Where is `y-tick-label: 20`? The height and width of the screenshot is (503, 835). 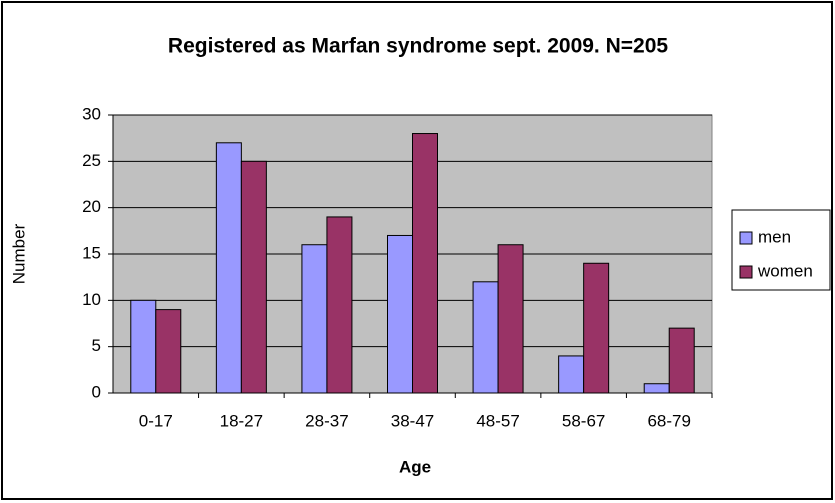
y-tick-label: 20 is located at coordinates (91, 206).